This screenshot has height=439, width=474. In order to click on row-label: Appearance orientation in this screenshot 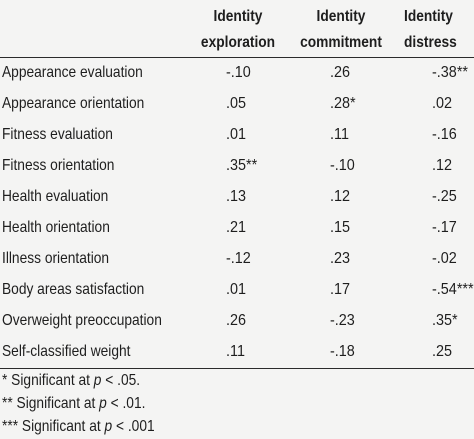, I will do `click(73, 103)`.